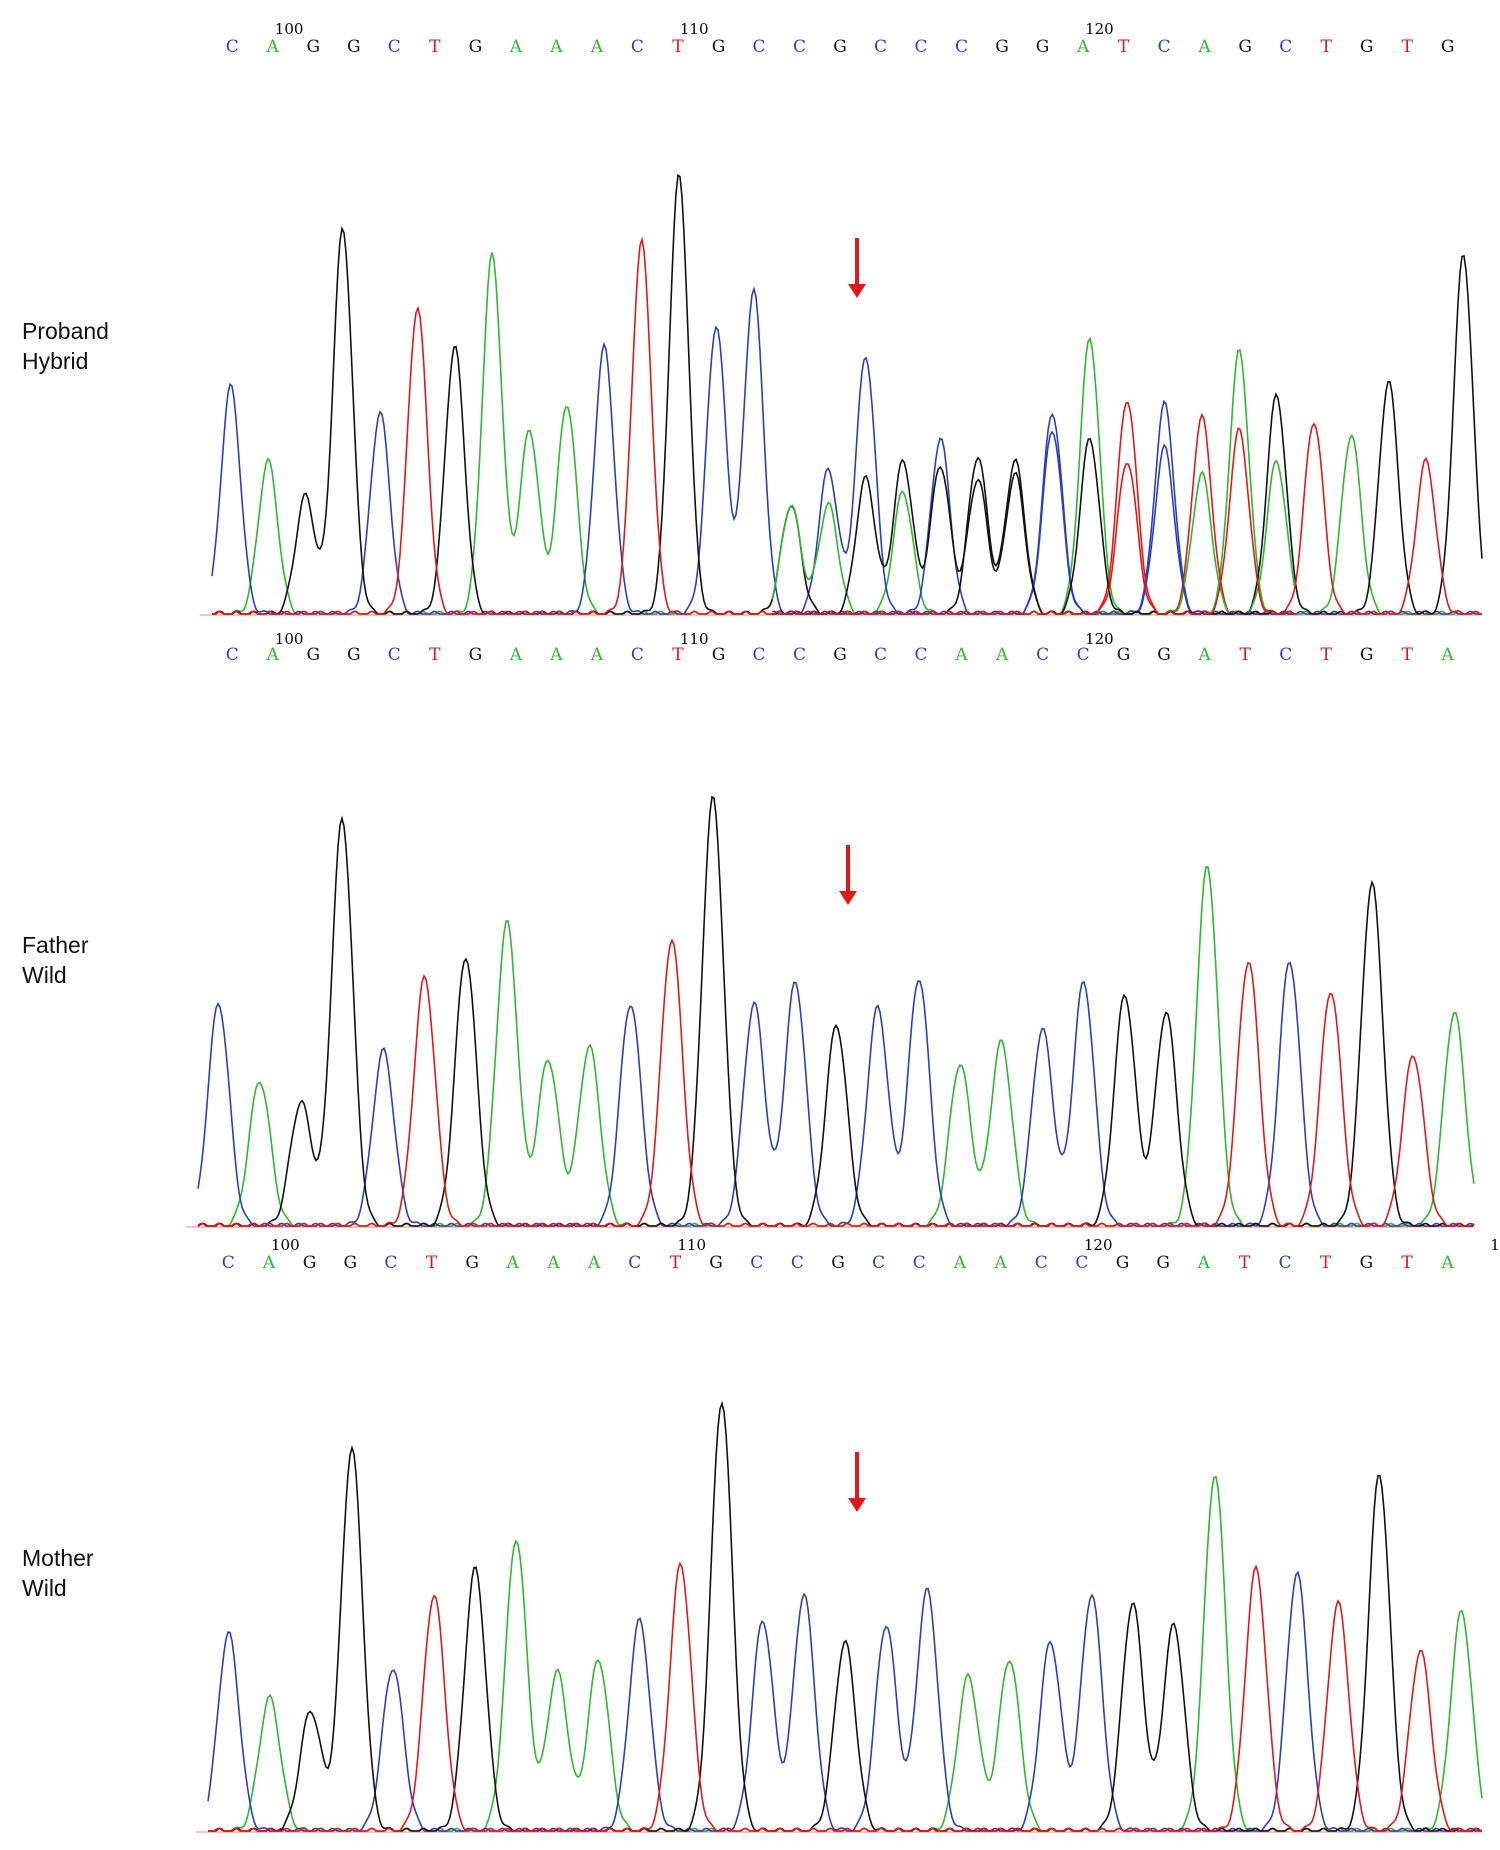 This screenshot has height=1850, width=1500. Describe the element at coordinates (289, 29) in the screenshot. I see `proband-position-marker: 100` at that location.